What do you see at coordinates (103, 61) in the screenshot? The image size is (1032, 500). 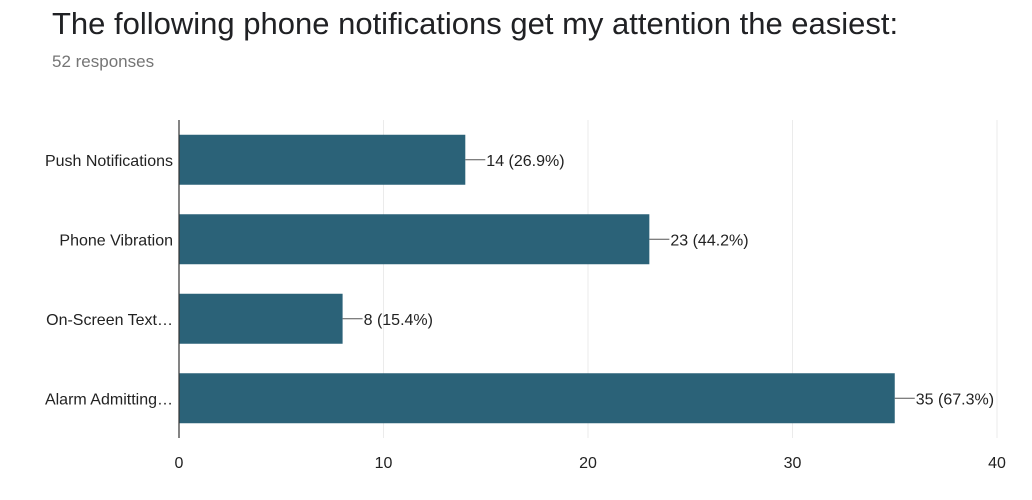 I see `response-count: 52 responses` at bounding box center [103, 61].